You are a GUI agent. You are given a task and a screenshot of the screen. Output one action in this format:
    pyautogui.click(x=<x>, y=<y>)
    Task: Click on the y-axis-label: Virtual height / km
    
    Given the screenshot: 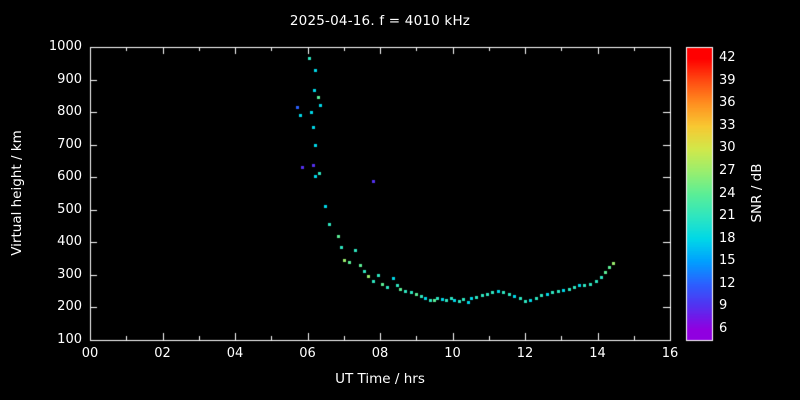 What is the action you would take?
    pyautogui.click(x=17, y=193)
    